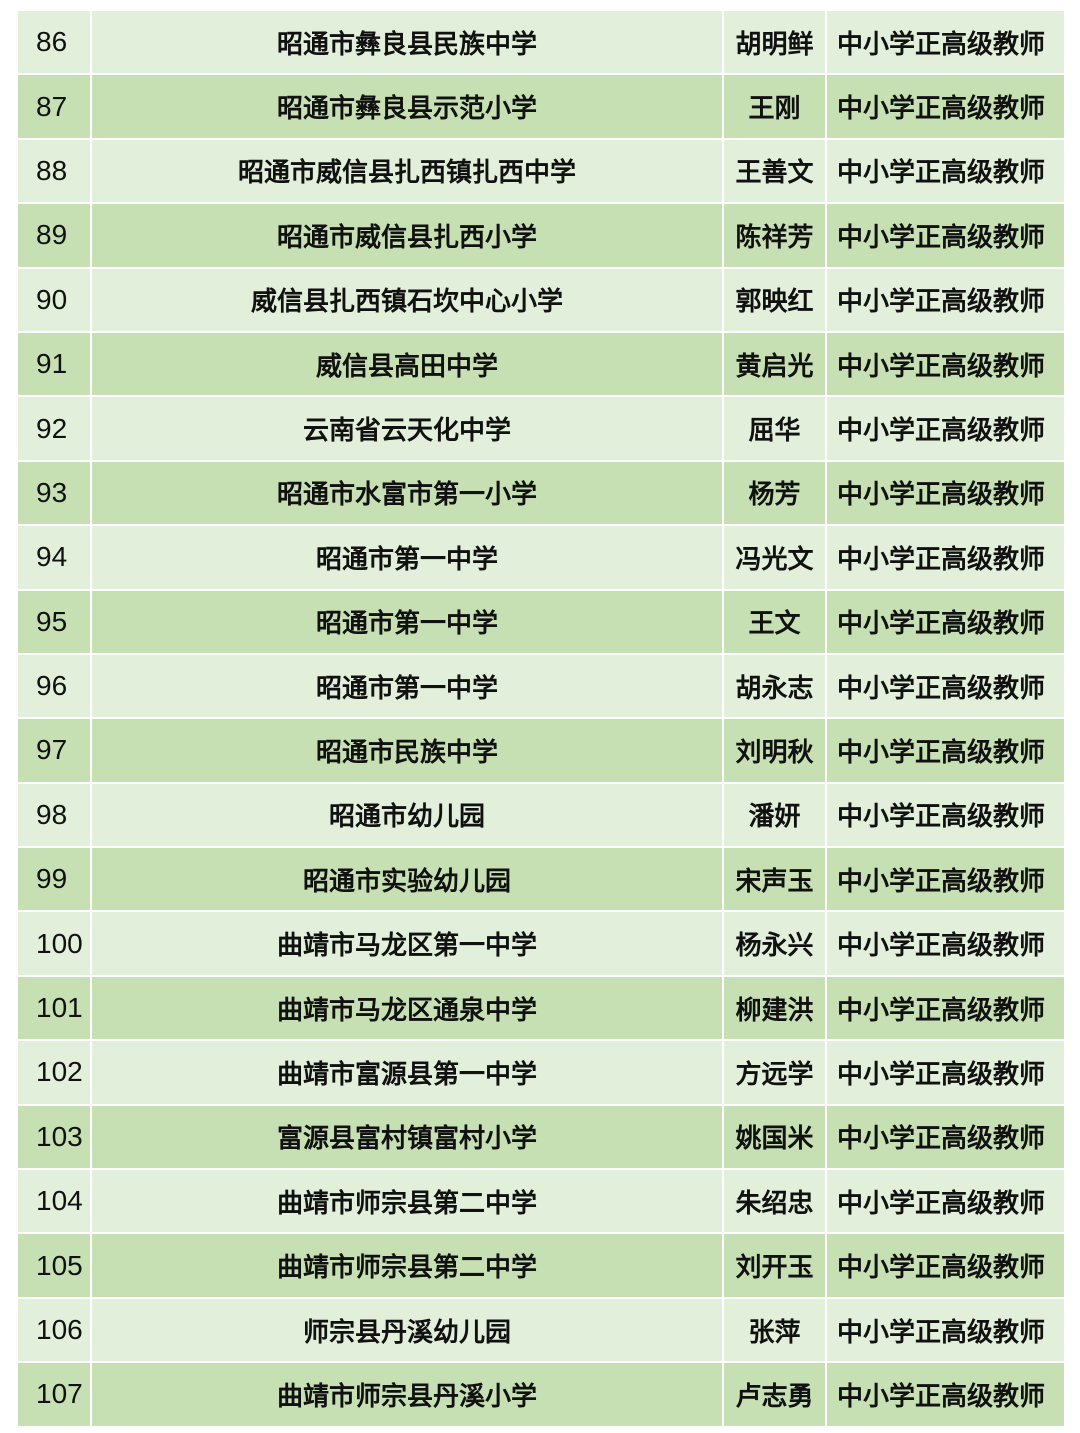  Describe the element at coordinates (541, 686) in the screenshot. I see `table-row: 96 昭通市第一中学 胡永志 中小学正高级教师` at that location.